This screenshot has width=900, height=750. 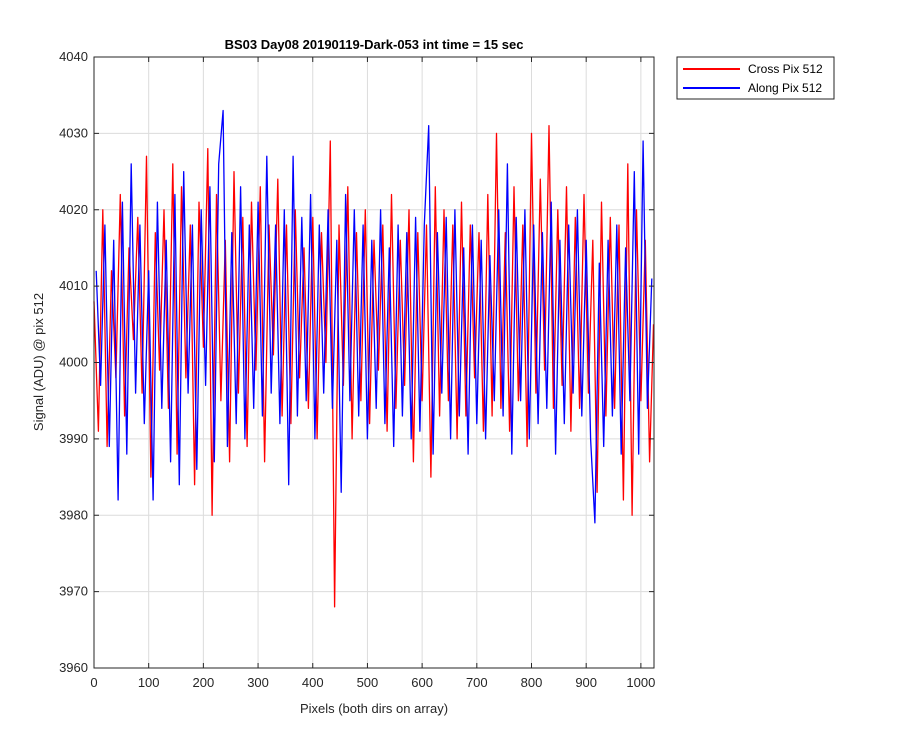 I want to click on y-tick-label: 4040, so click(x=73, y=56).